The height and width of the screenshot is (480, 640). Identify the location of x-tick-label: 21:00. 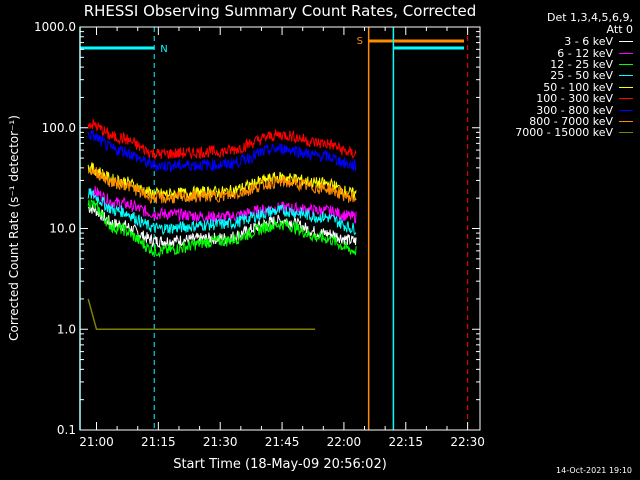
(96, 442).